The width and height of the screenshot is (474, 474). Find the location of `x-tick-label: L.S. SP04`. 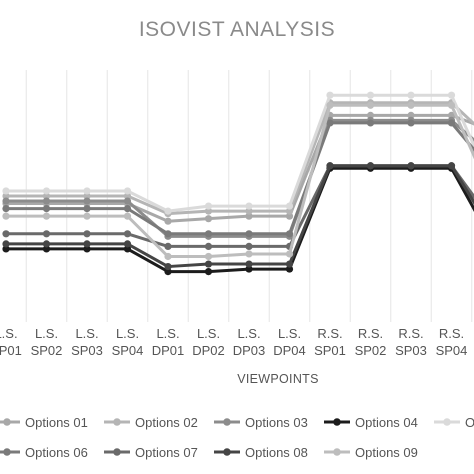

x-tick-label: L.S. SP04 is located at coordinates (128, 342).